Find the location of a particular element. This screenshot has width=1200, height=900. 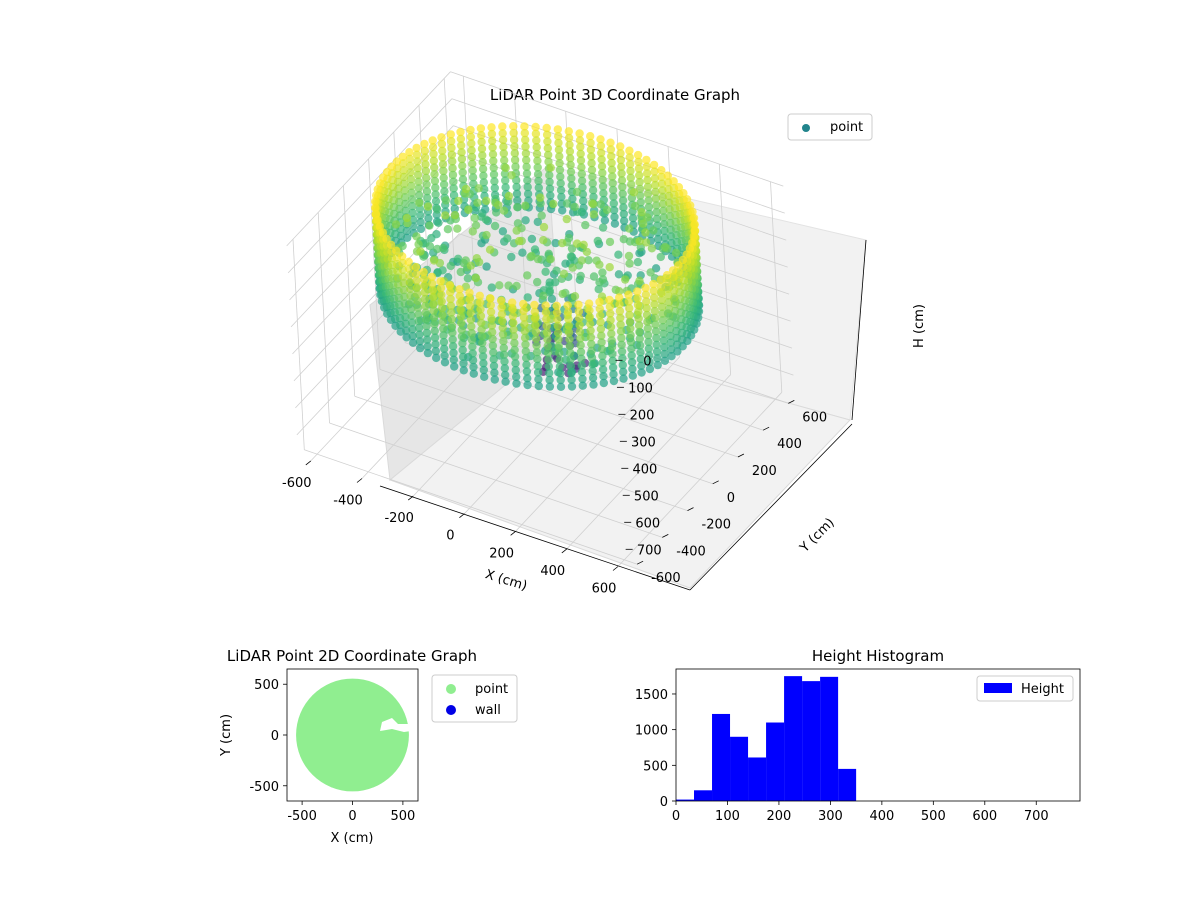

z-tick-label-3d: 700 is located at coordinates (649, 550).